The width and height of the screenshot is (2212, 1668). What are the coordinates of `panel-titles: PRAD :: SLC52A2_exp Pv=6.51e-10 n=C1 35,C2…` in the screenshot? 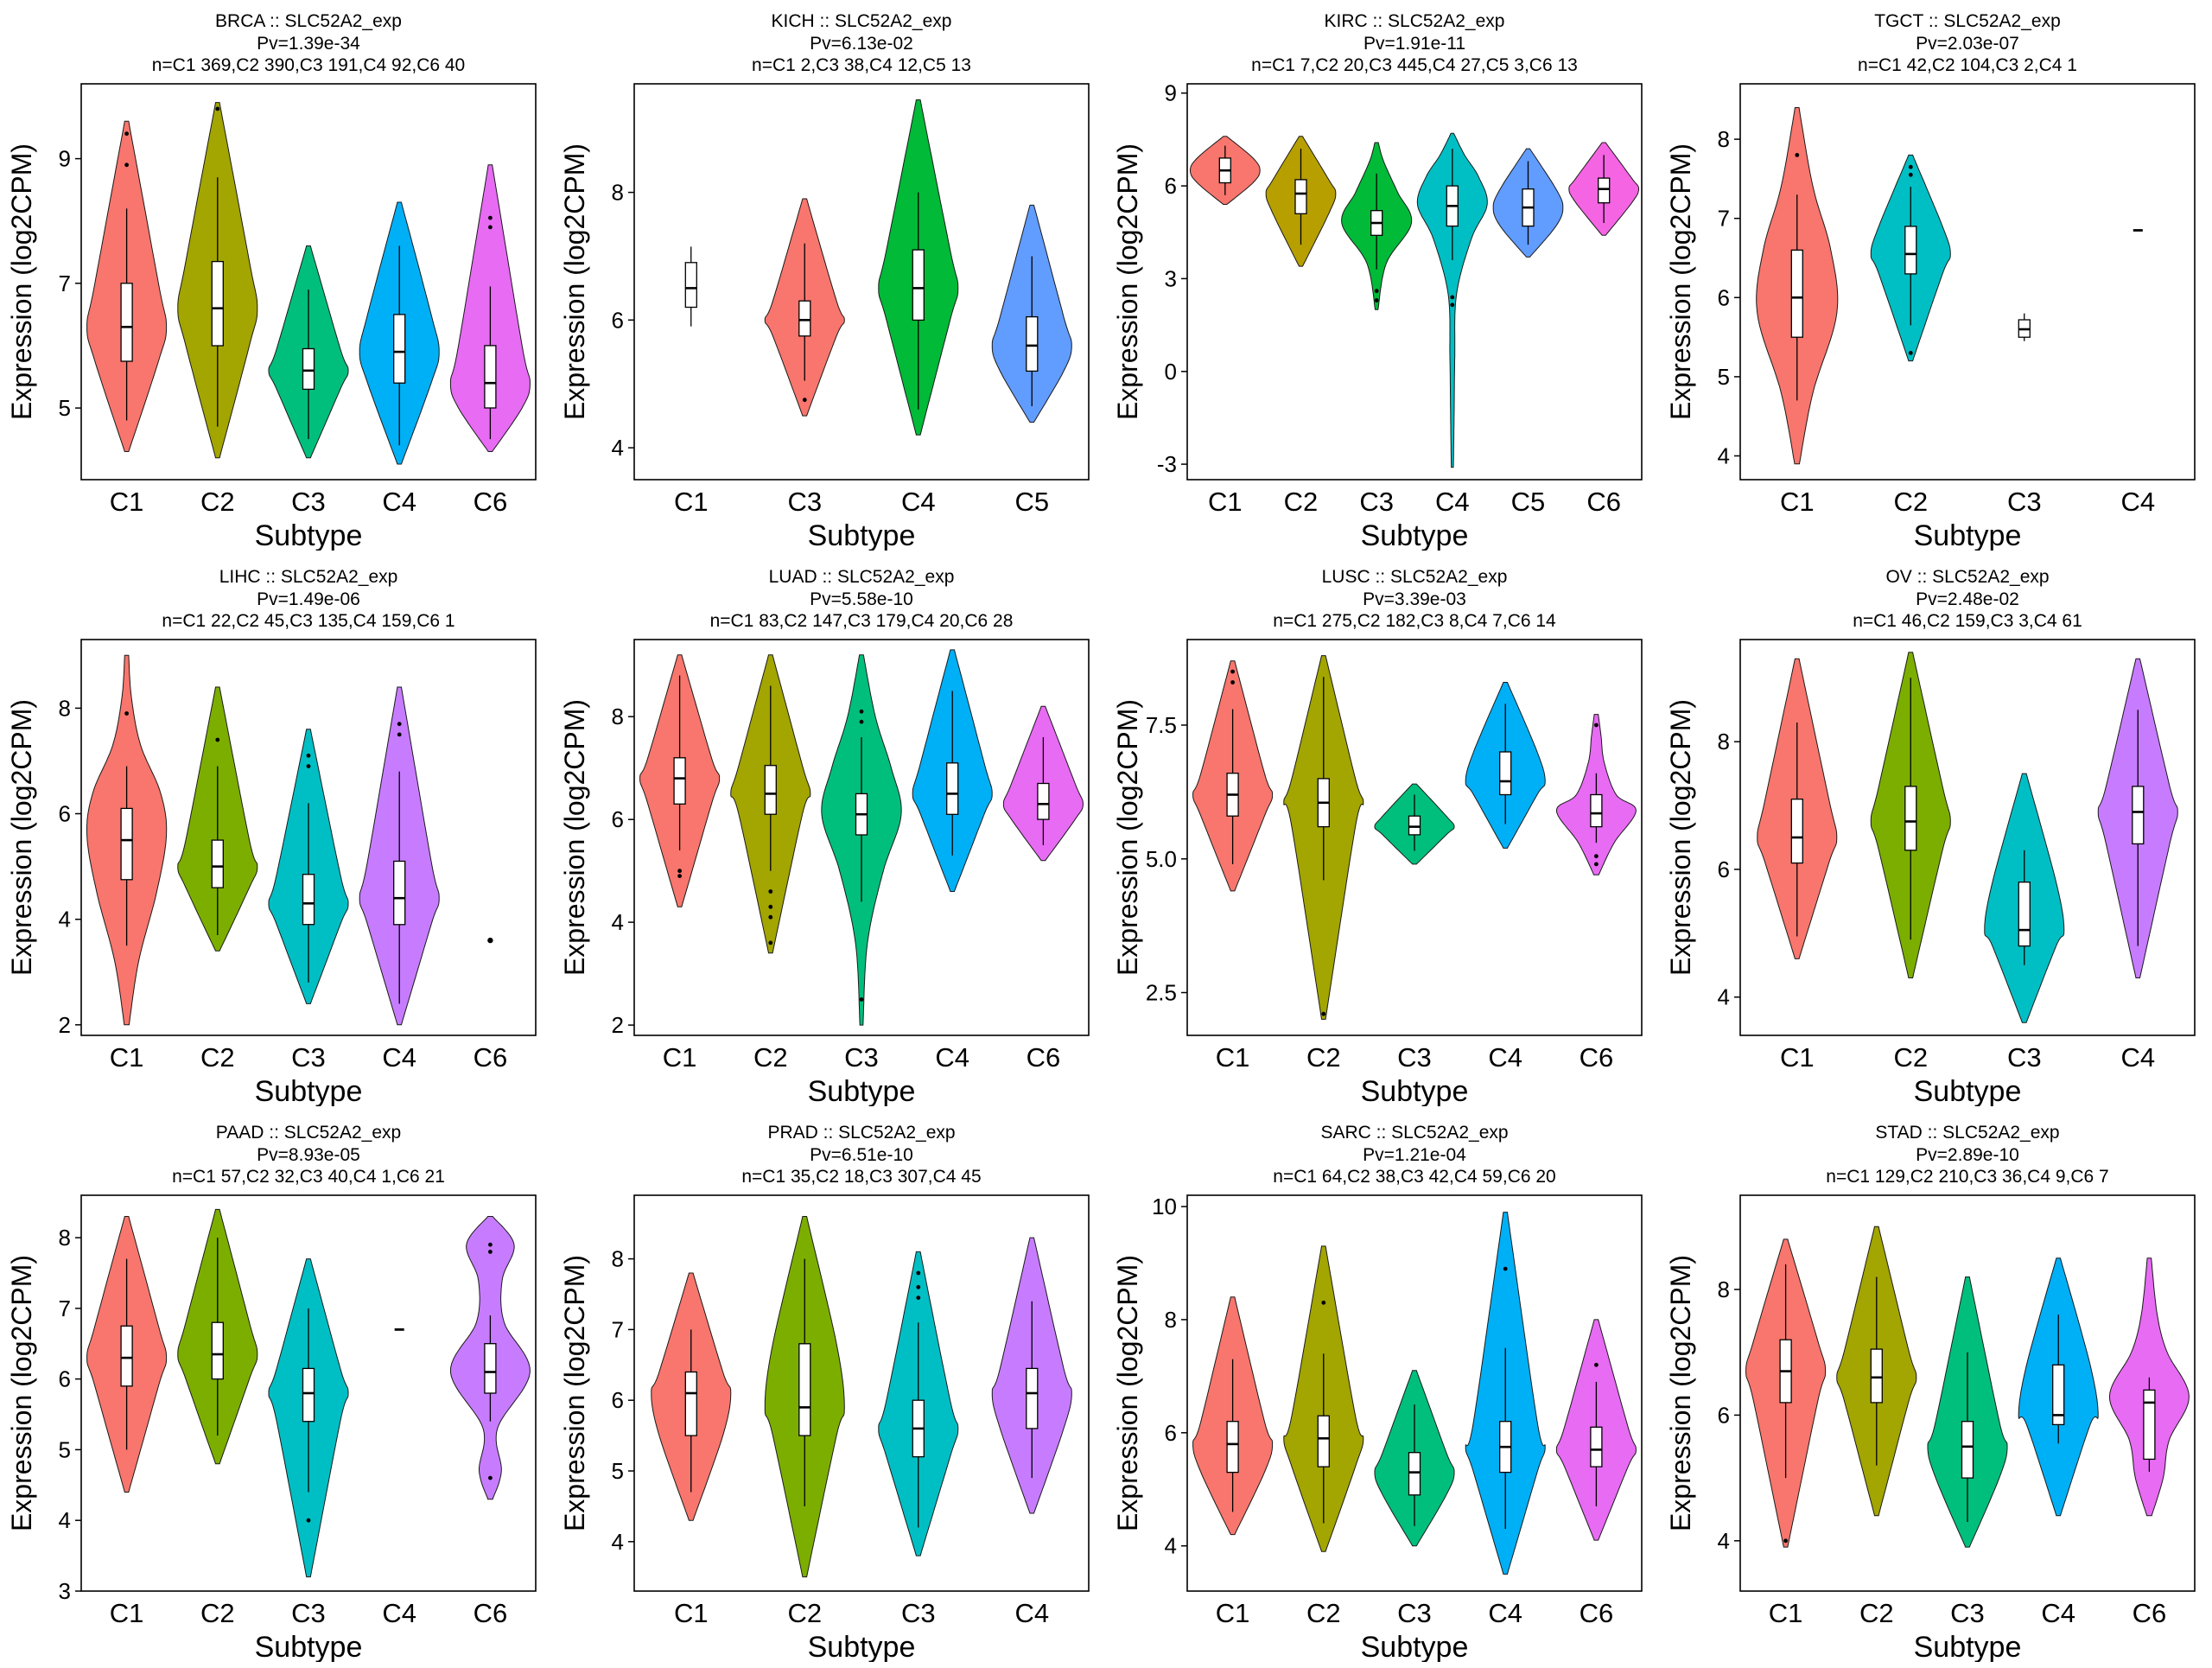 It's located at (829, 1155).